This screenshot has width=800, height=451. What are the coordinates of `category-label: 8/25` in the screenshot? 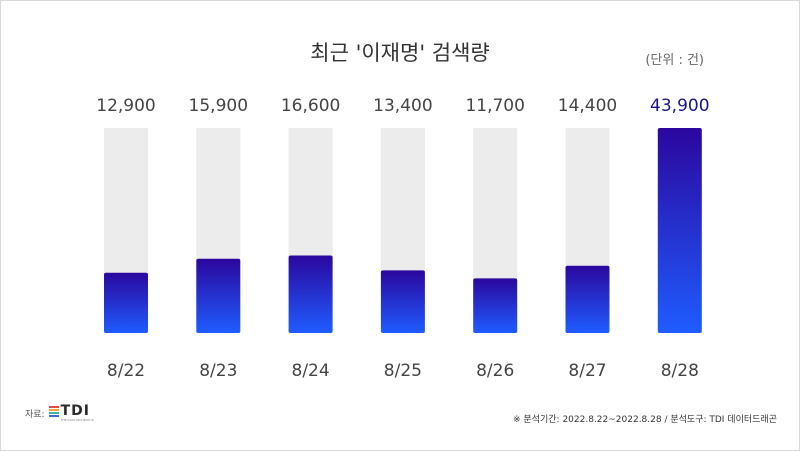 It's located at (403, 371).